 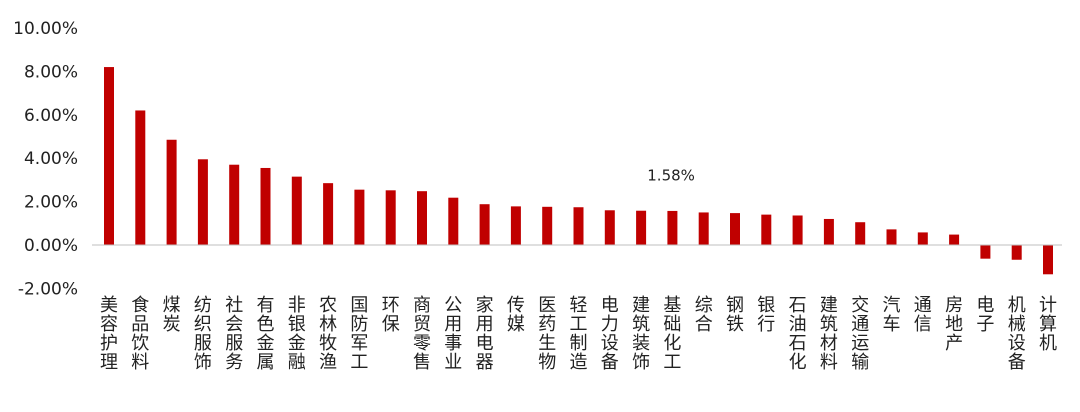 I want to click on category-label: 电力设备, so click(x=610, y=334).